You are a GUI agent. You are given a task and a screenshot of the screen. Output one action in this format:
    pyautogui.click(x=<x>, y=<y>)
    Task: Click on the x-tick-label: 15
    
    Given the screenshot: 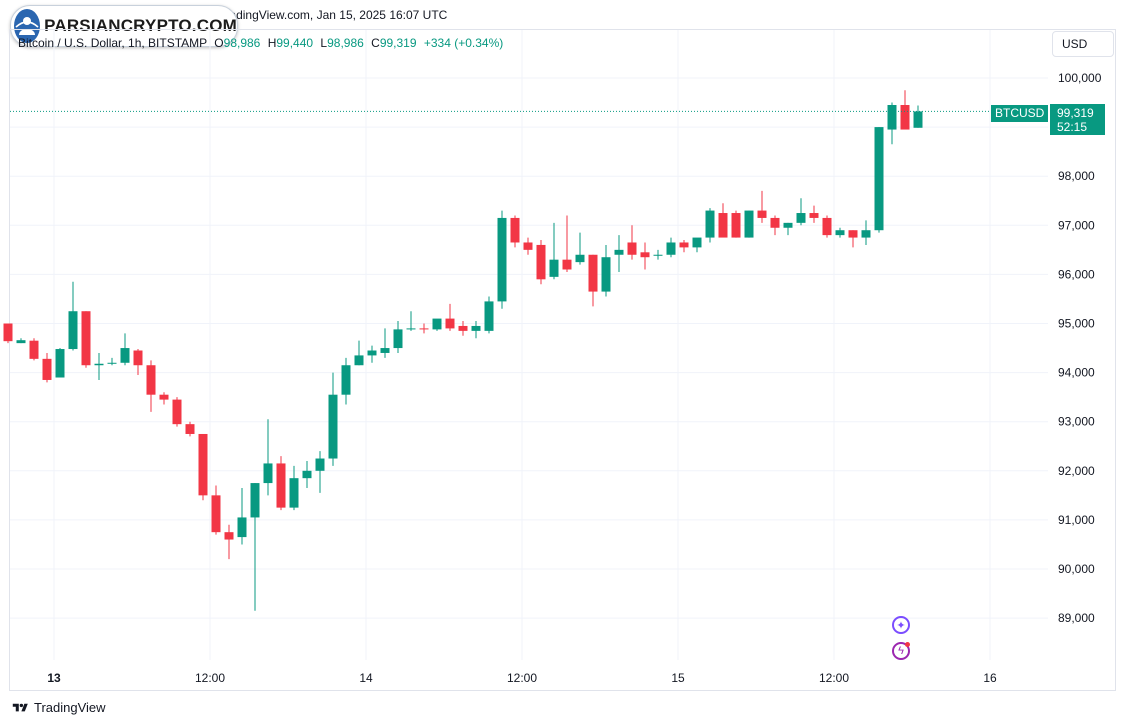 What is the action you would take?
    pyautogui.click(x=678, y=678)
    